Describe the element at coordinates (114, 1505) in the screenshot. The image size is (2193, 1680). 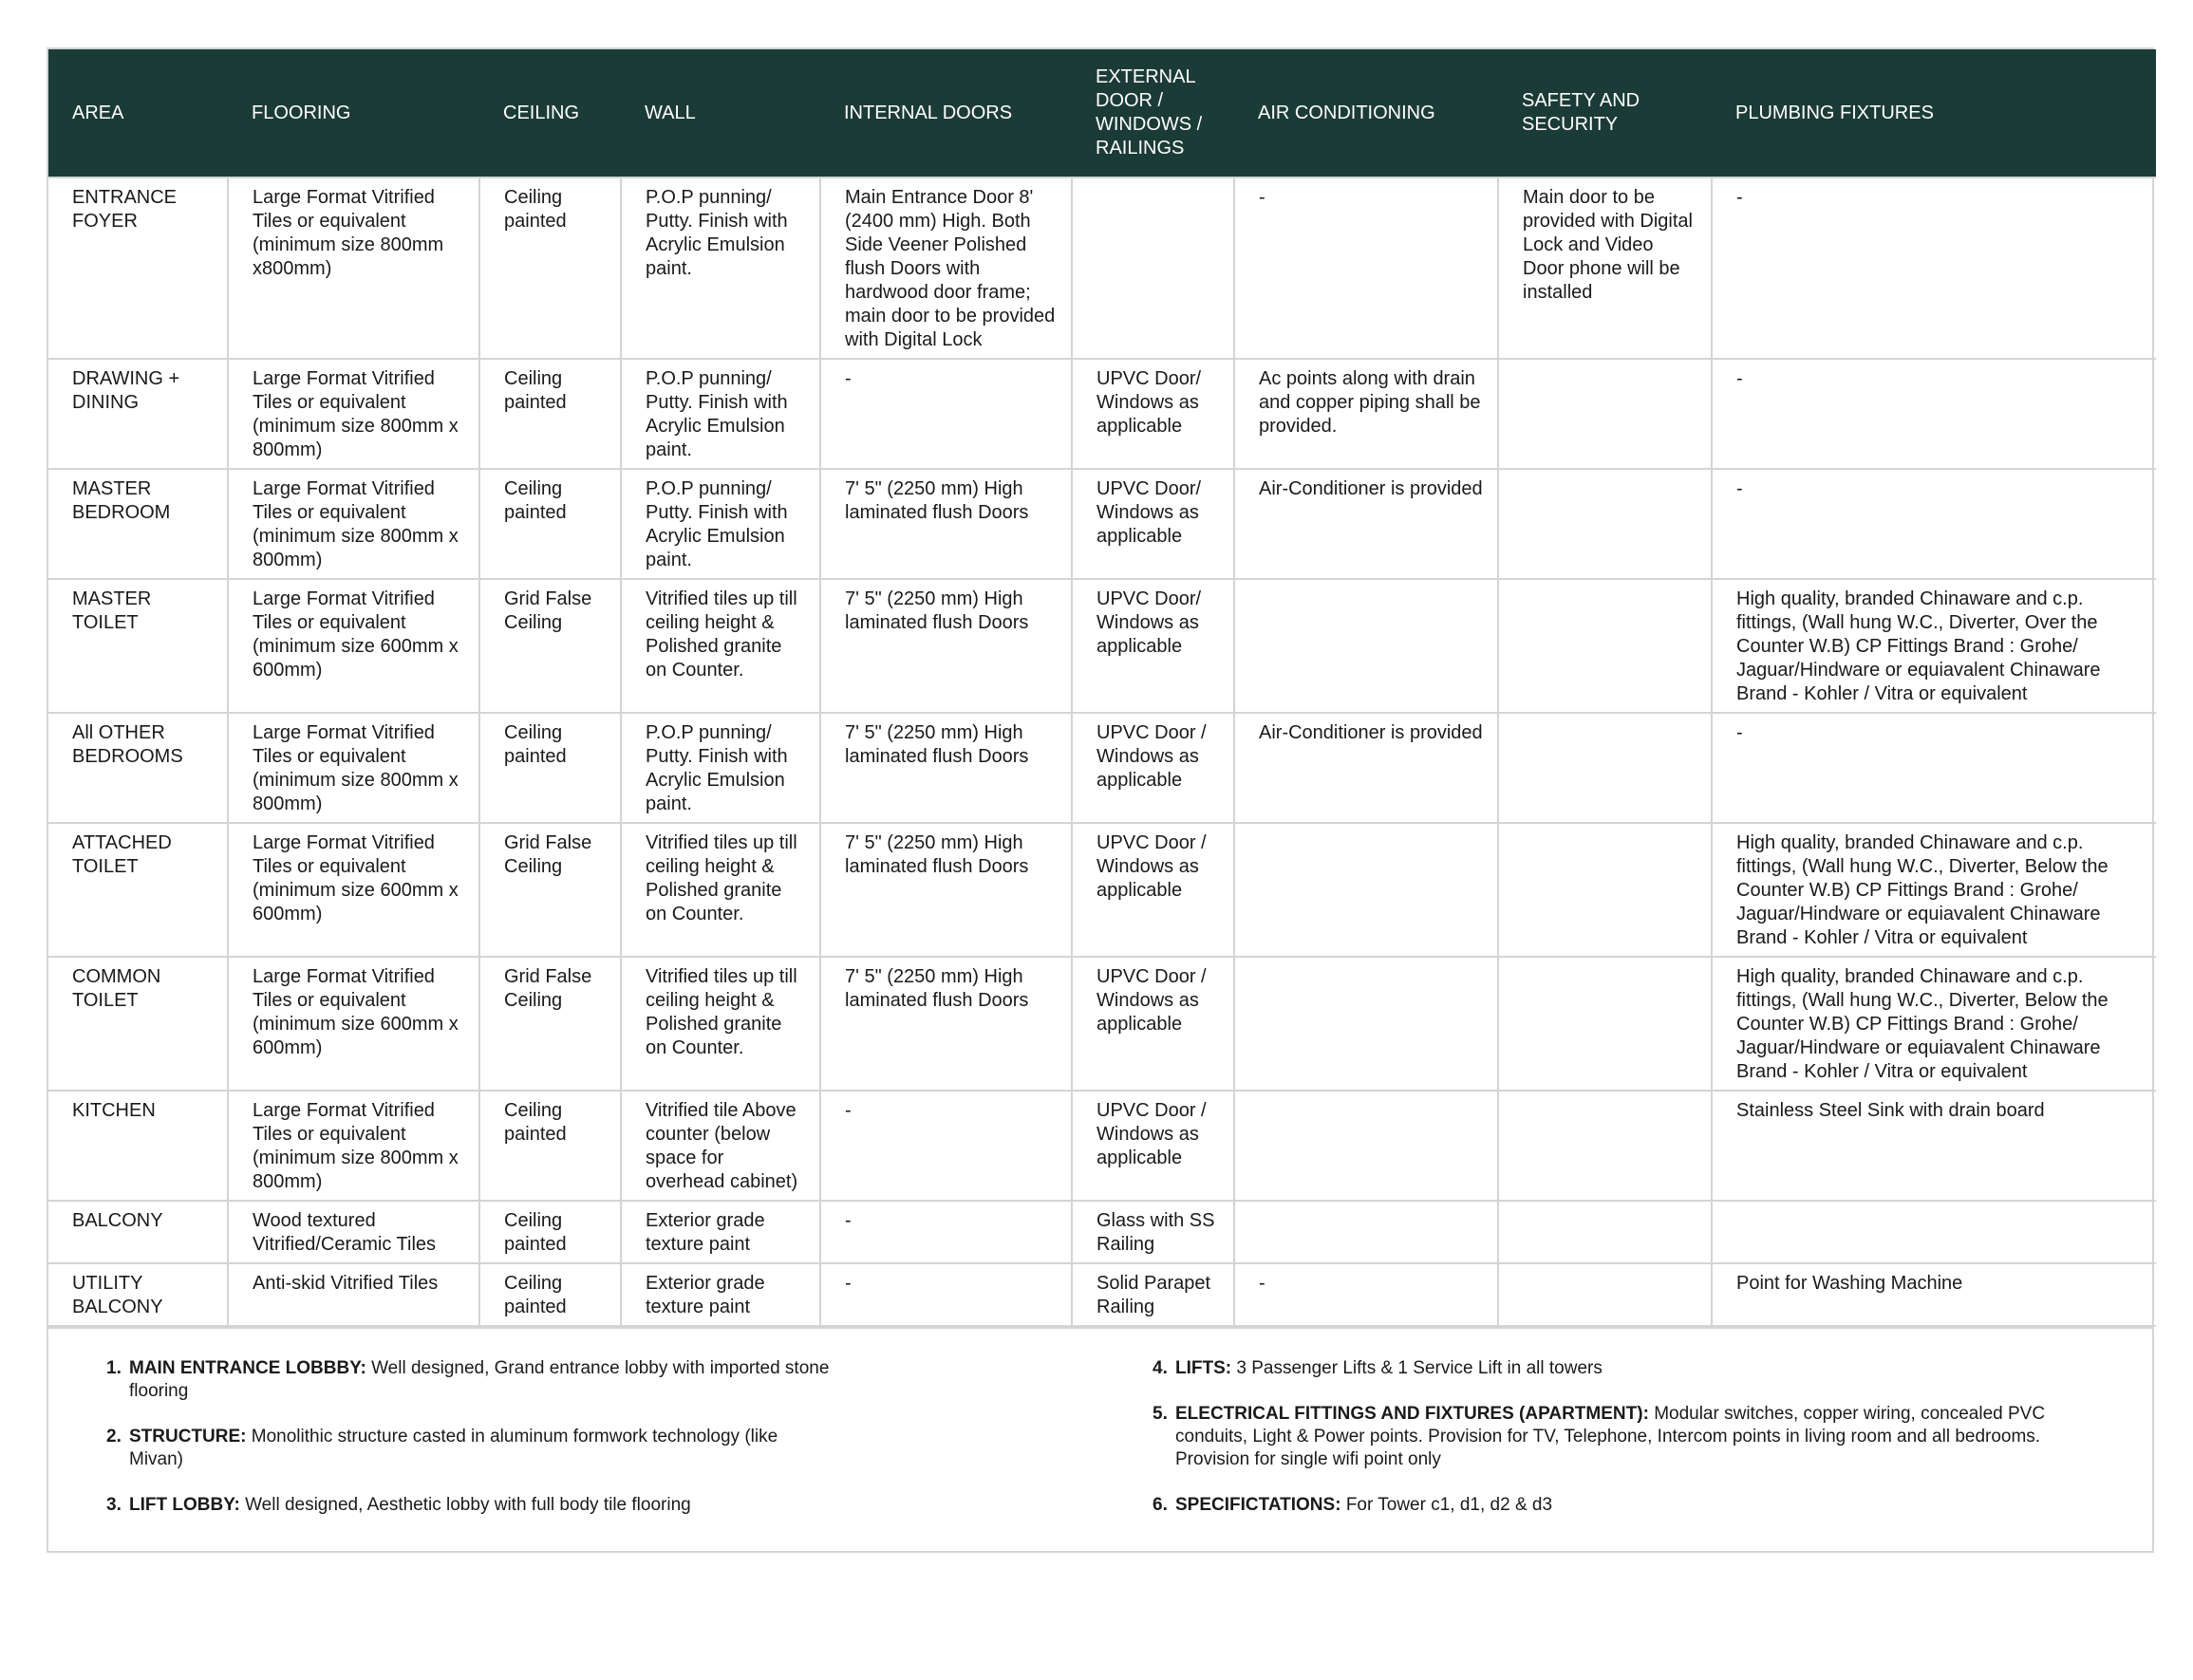
I see `note-number: 3.` at that location.